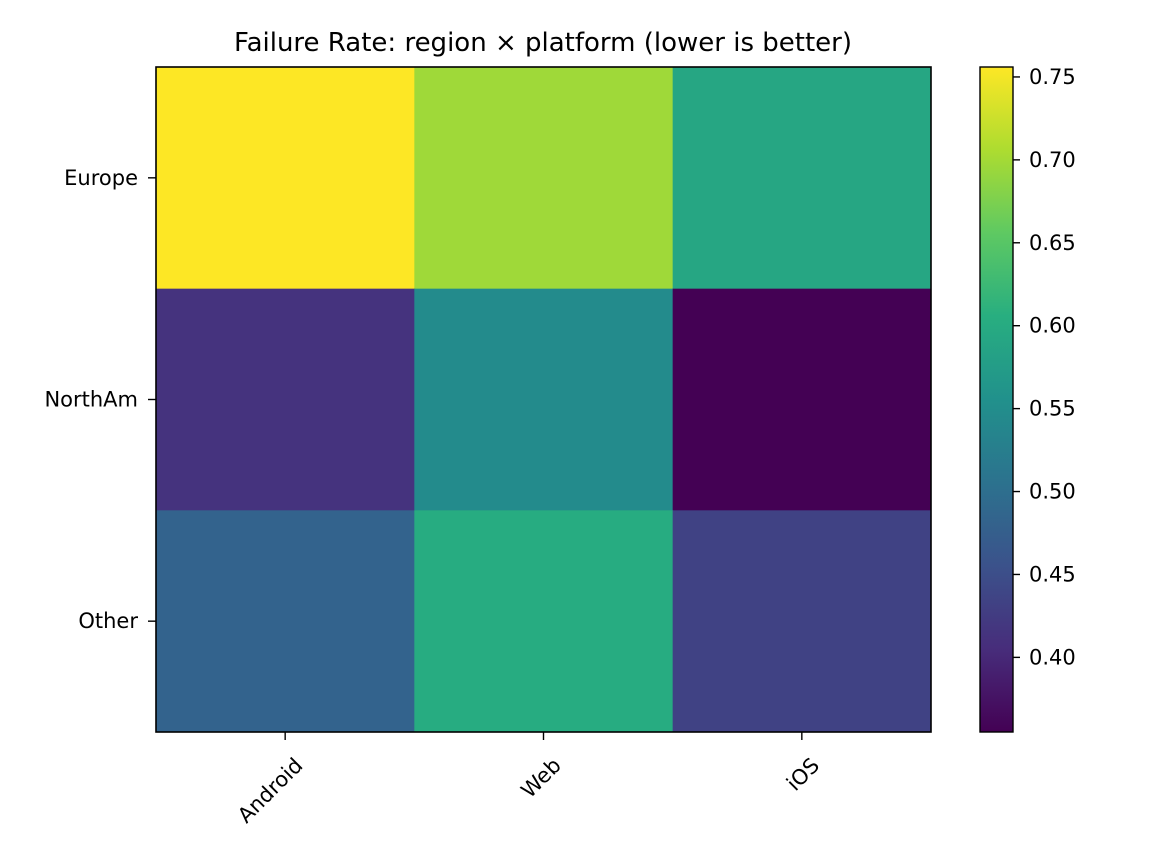  Describe the element at coordinates (996, 399) in the screenshot. I see `colorbar` at that location.